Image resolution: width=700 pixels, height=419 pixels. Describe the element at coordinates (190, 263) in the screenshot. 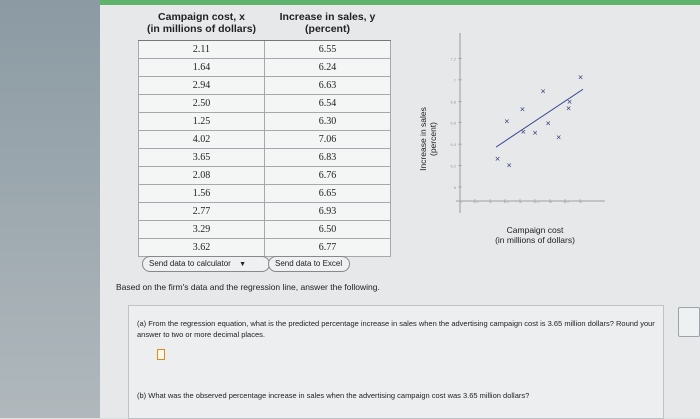

I see `send-to-calculator-label: Send data to calculator` at that location.